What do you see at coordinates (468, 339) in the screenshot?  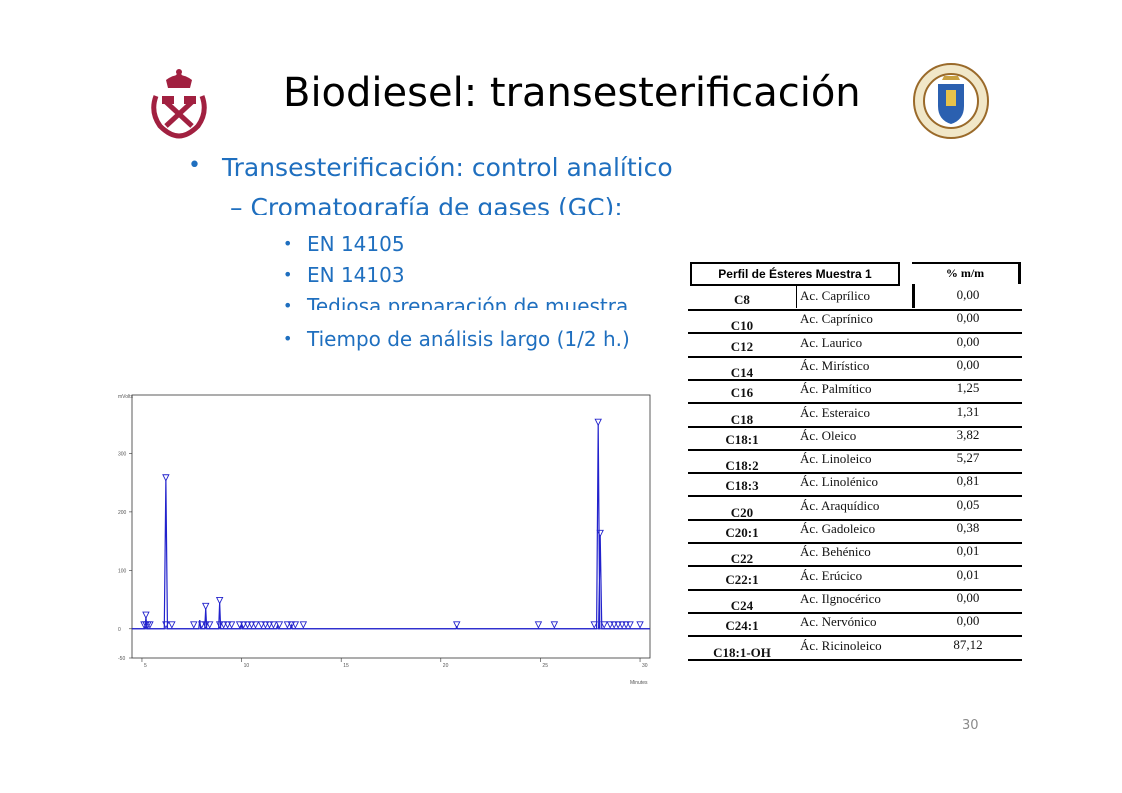 I see `sub-bullet-analysis-time: Tiempo de análisis largo (1/2 h.)` at bounding box center [468, 339].